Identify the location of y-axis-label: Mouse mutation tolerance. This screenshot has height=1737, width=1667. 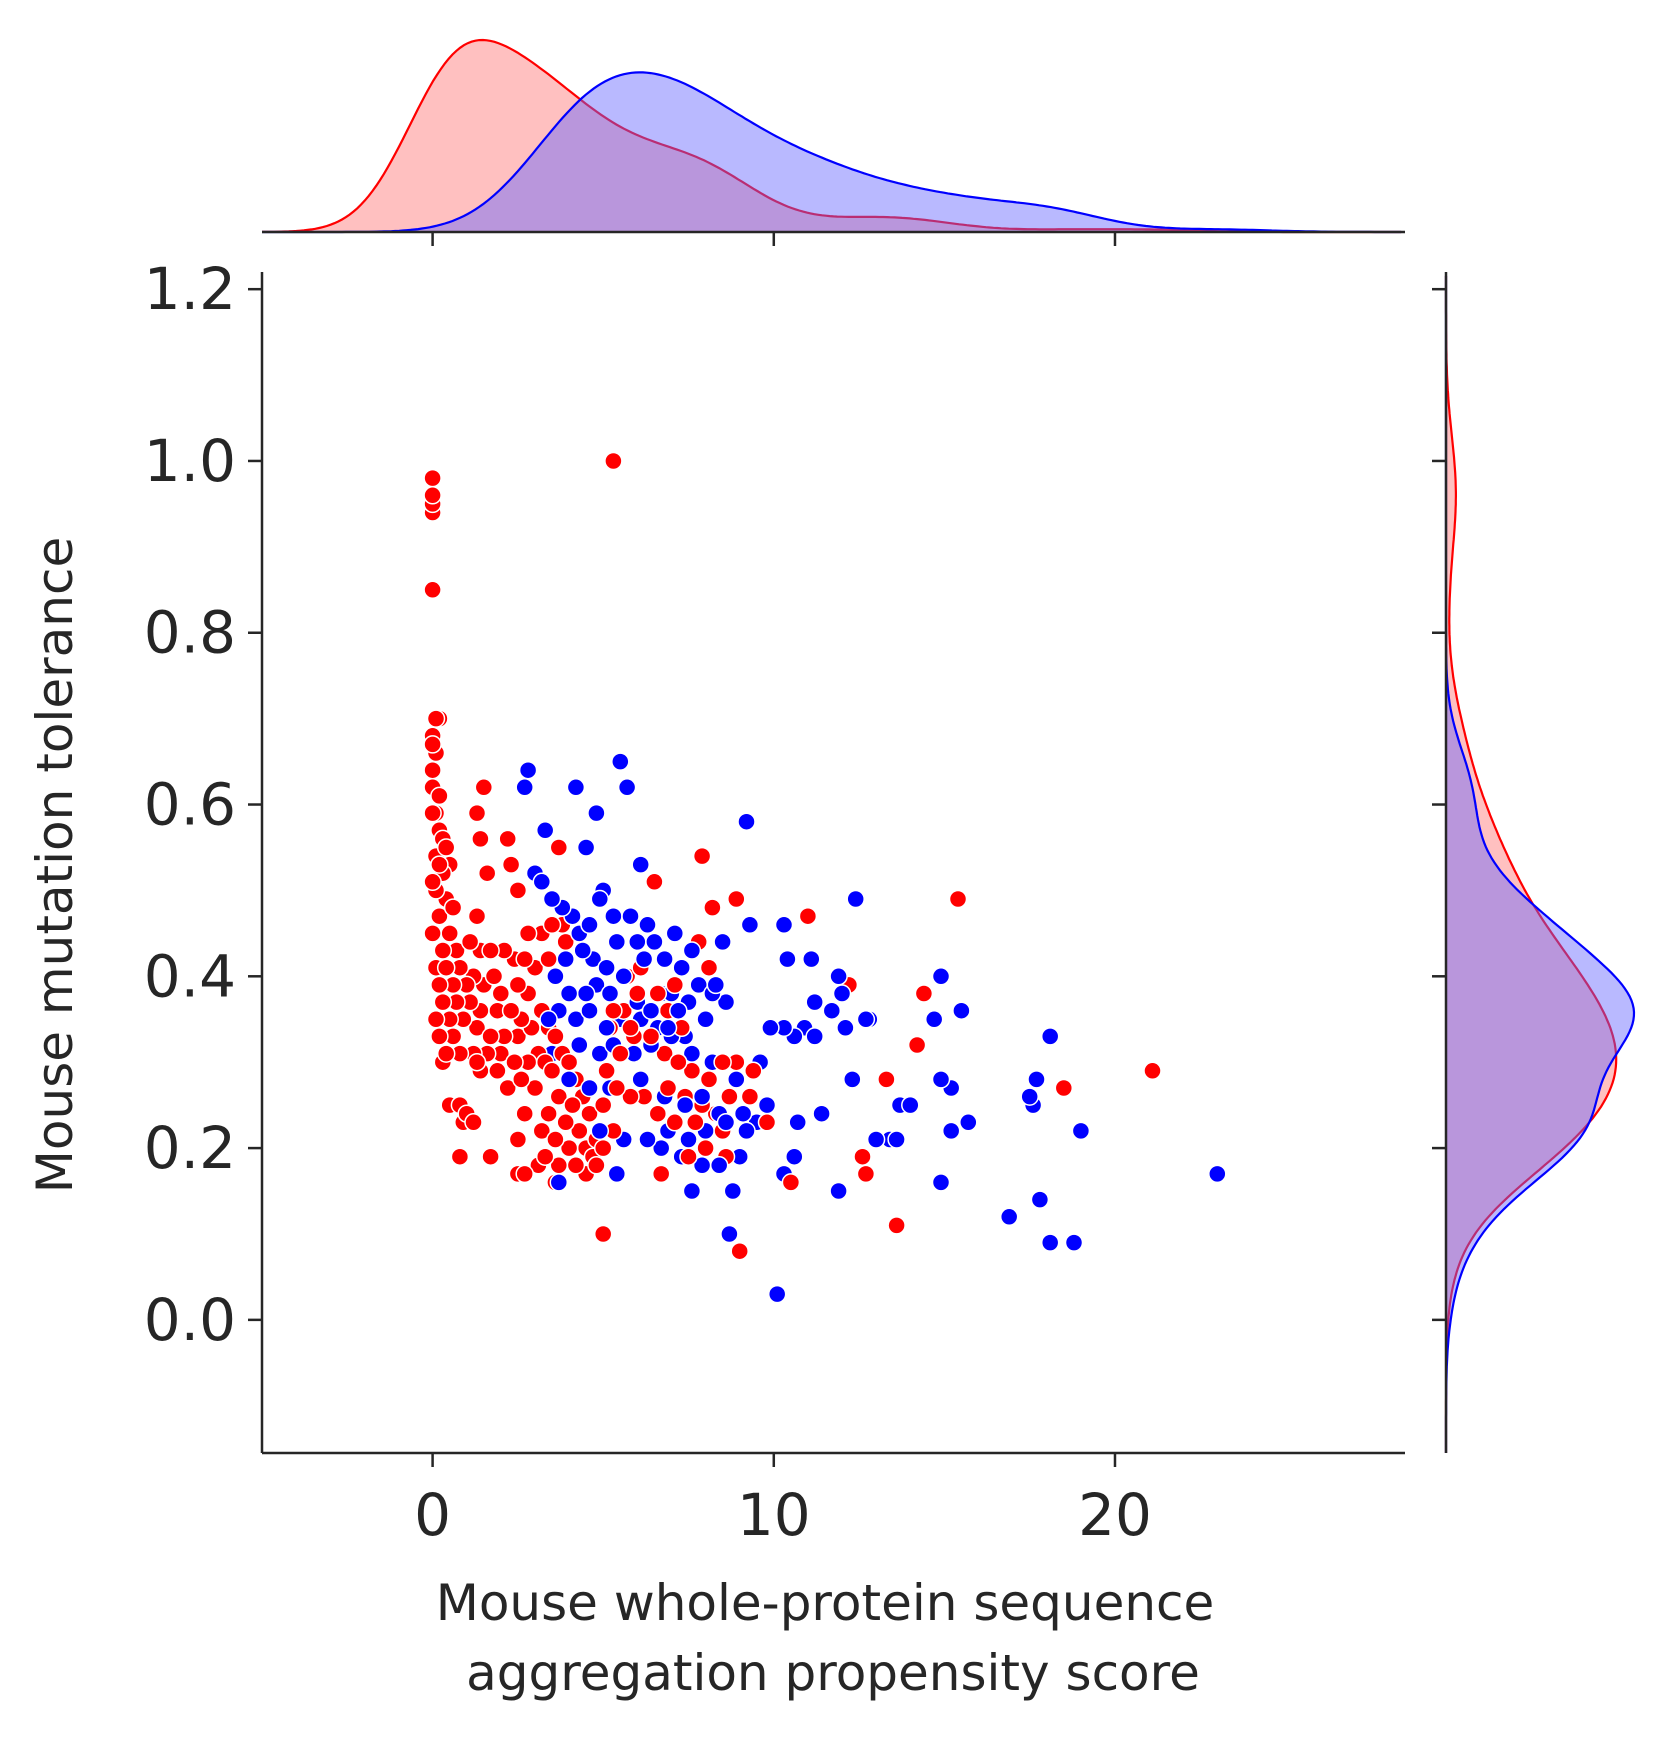
(55, 865).